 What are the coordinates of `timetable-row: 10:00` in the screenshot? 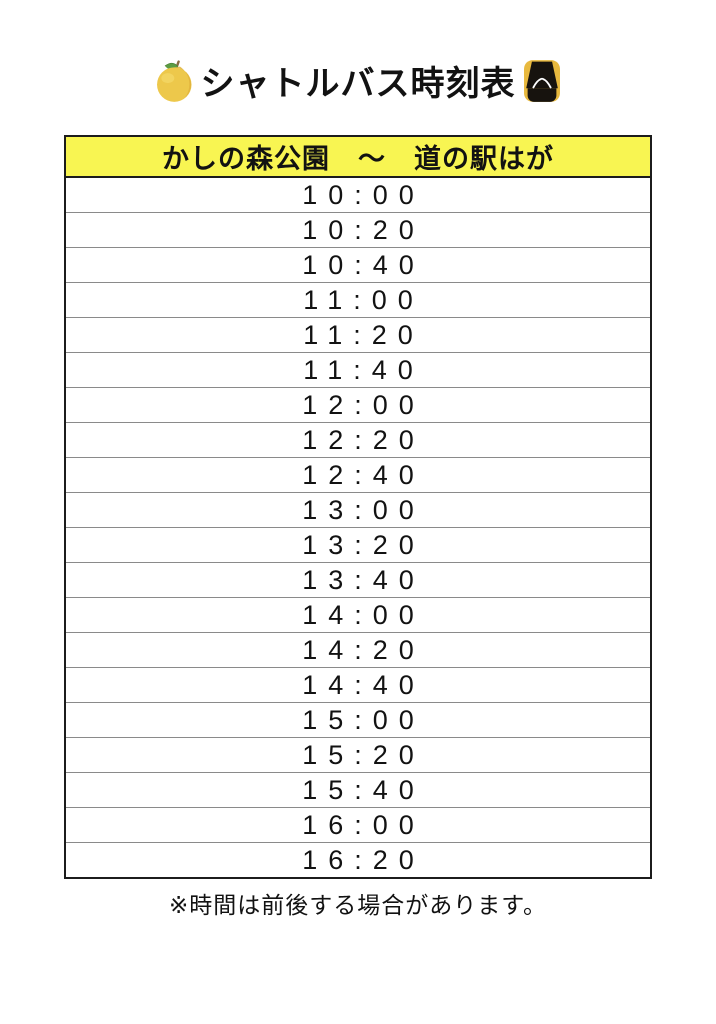 It's located at (358, 195).